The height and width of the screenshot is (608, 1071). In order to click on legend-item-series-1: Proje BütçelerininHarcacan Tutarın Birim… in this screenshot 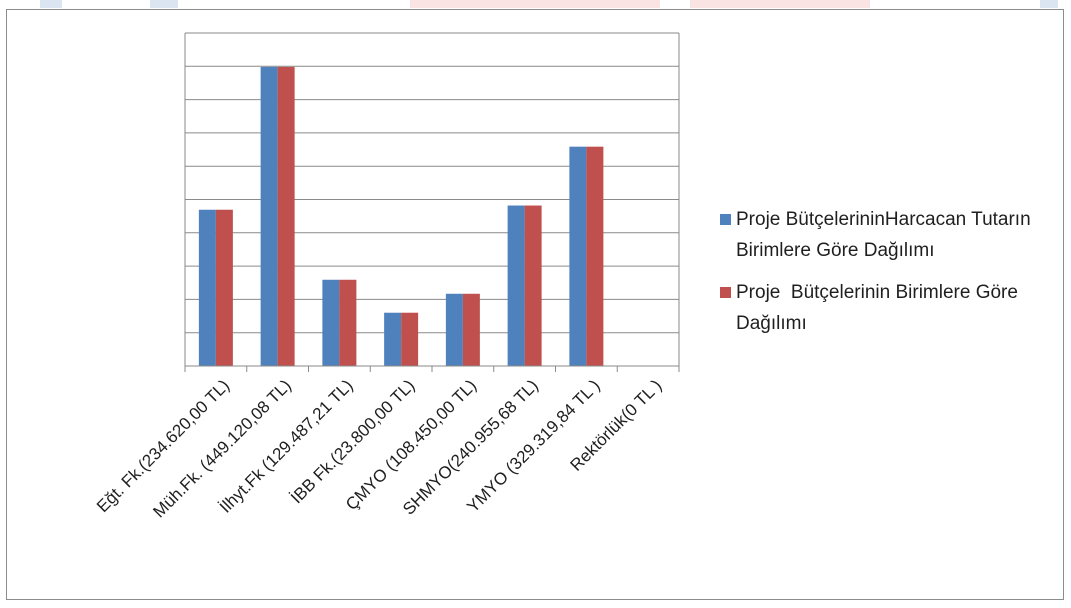, I will do `click(890, 235)`.